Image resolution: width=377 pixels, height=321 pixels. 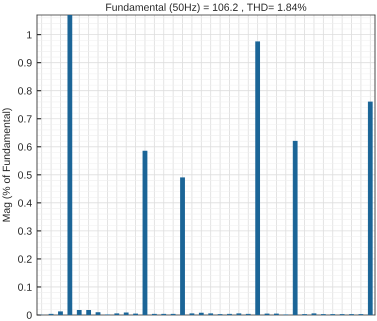 I want to click on y-tick-label: 0.6, so click(x=25, y=147).